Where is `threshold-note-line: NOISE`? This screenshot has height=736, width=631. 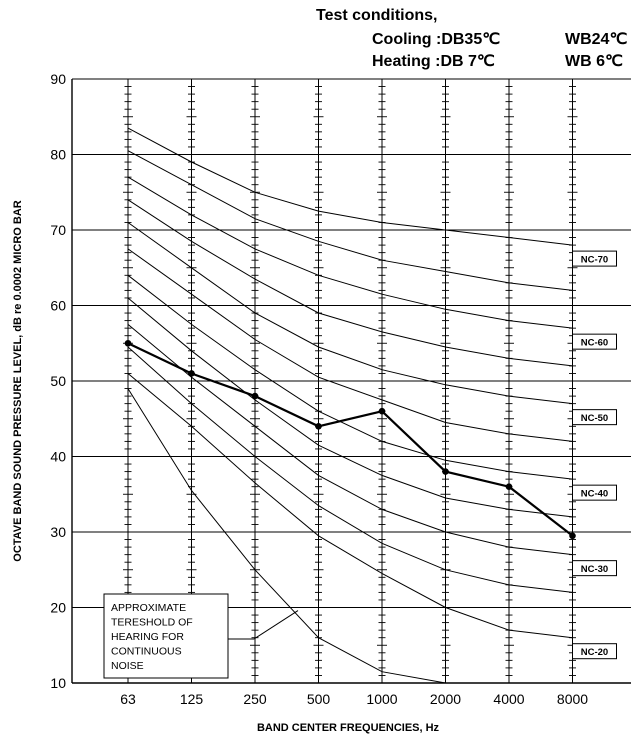
threshold-note-line: NOISE is located at coordinates (127, 666).